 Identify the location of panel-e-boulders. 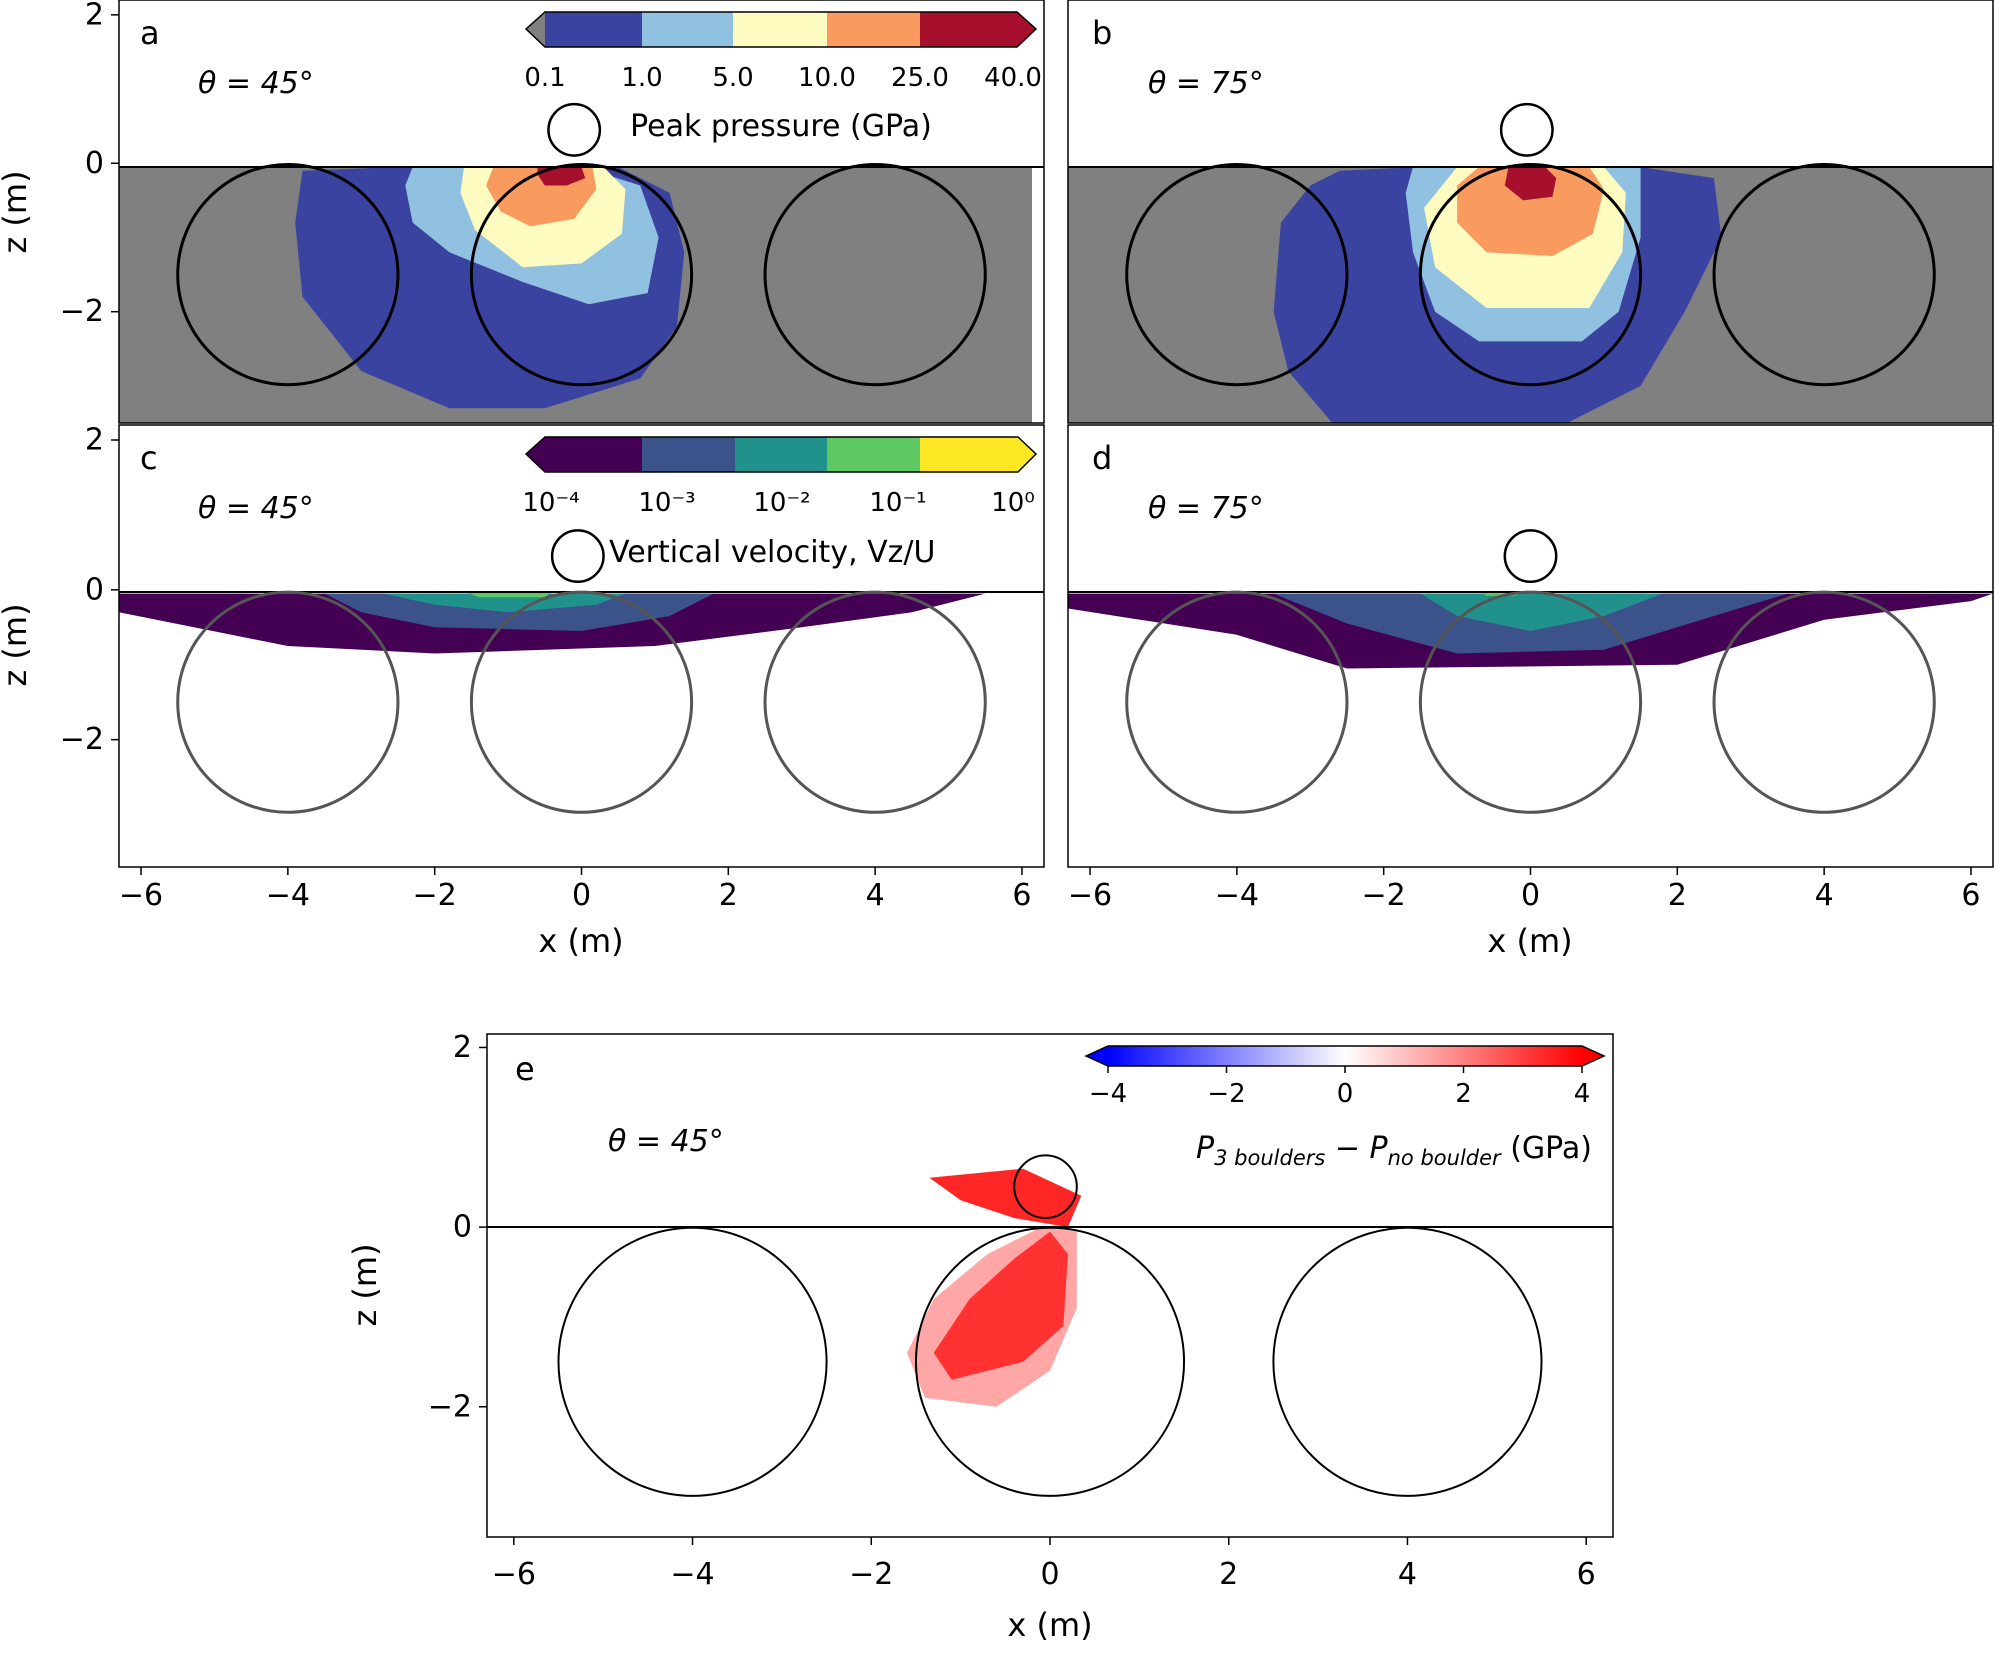
(1050, 1361).